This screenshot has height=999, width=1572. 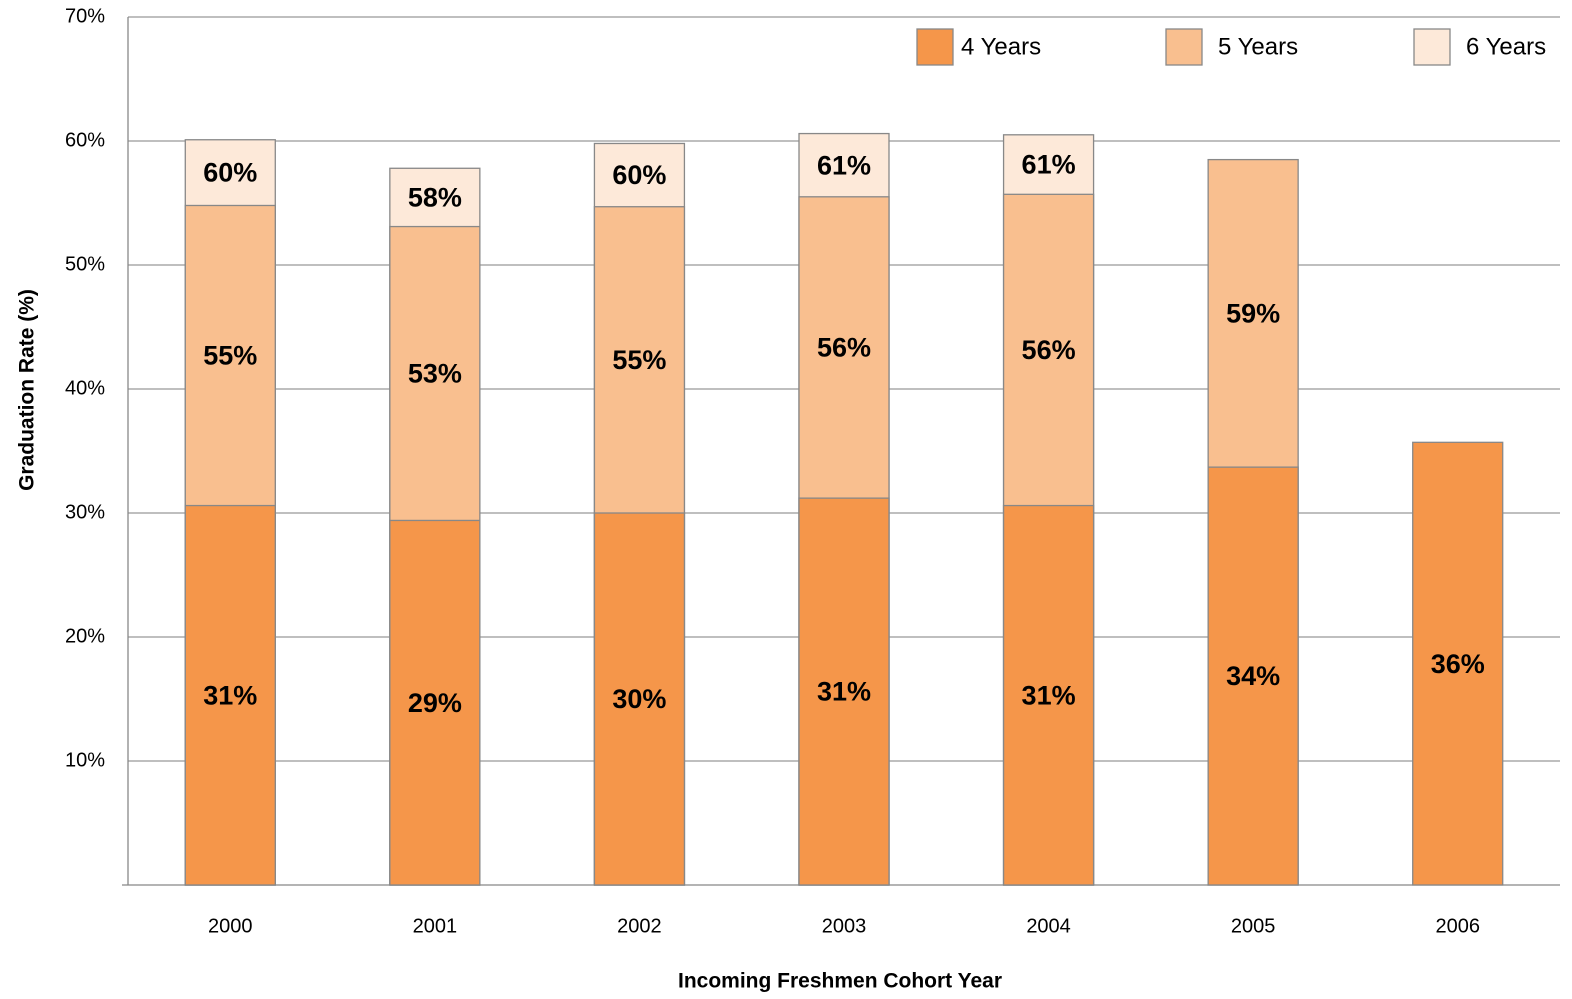 I want to click on x-tick-label: 2006, so click(x=1457, y=926).